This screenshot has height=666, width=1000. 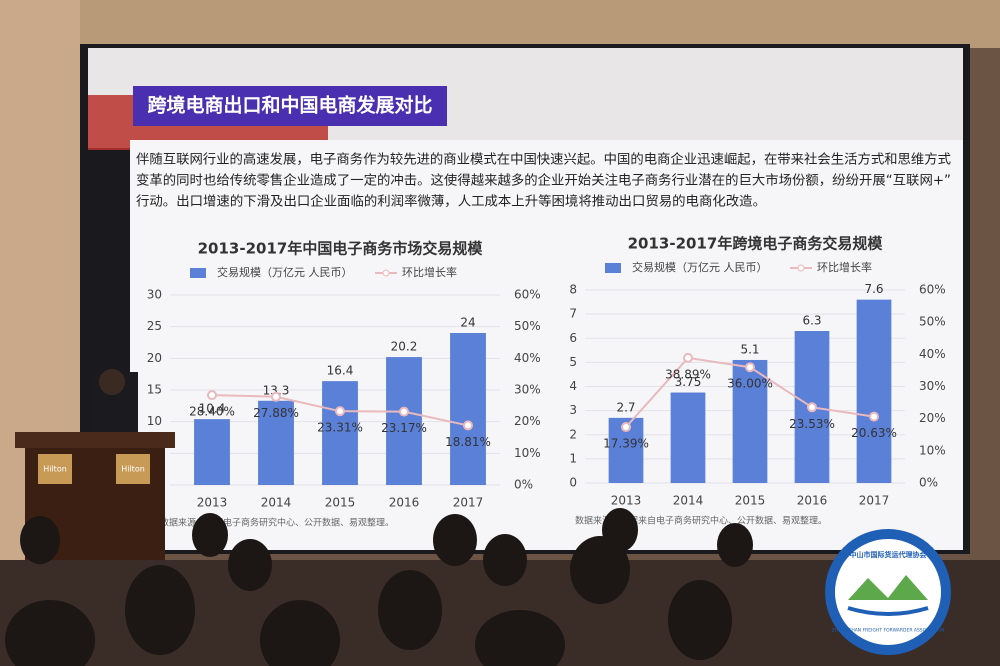 What do you see at coordinates (888, 631) in the screenshot?
I see `logo-english: ZHONGSHAN FREIGHT FORWARDER ASSOCIATION` at bounding box center [888, 631].